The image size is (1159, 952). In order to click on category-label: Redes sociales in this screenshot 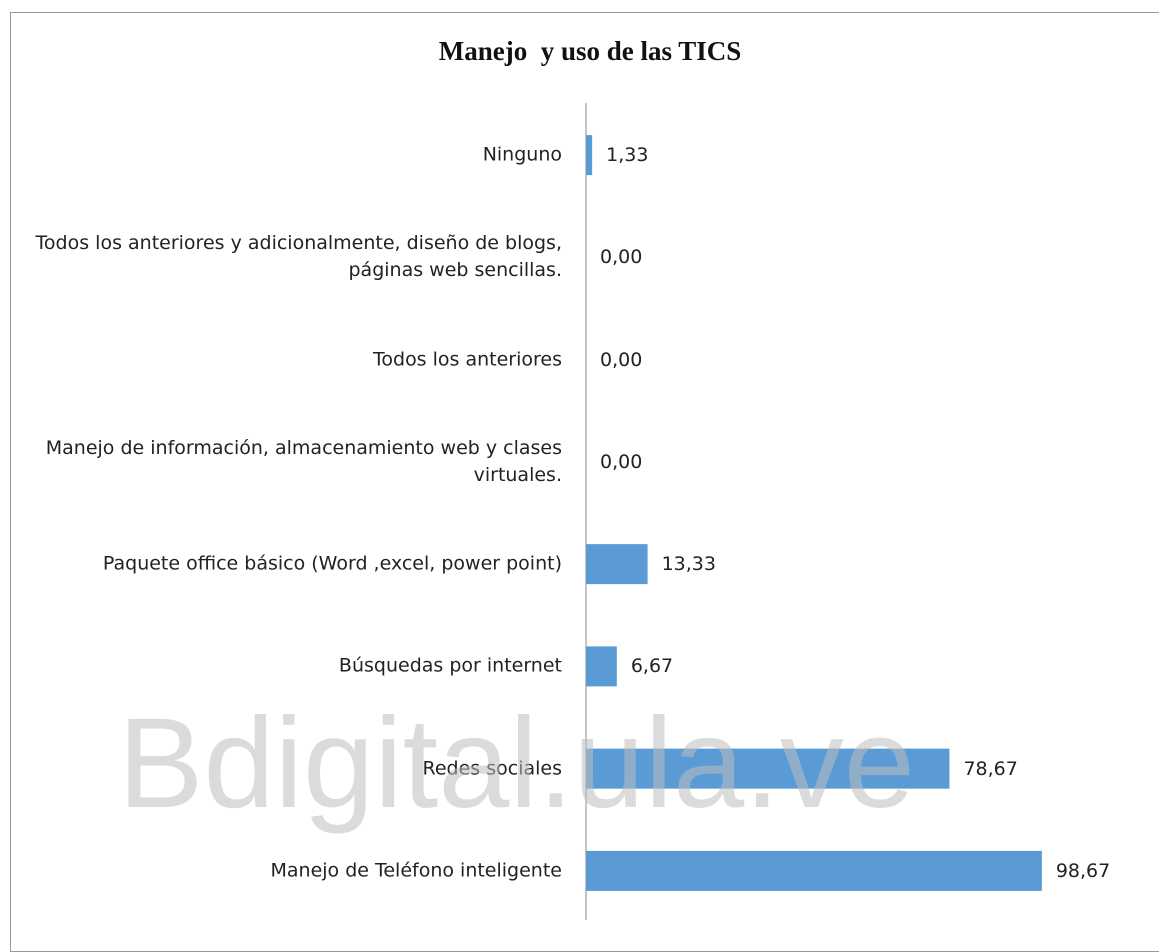, I will do `click(492, 768)`.